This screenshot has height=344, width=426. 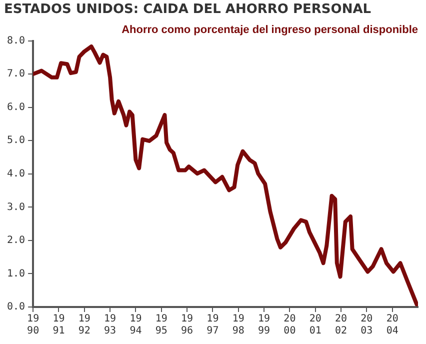 I want to click on x-tick-label: 19 90, so click(x=33, y=325).